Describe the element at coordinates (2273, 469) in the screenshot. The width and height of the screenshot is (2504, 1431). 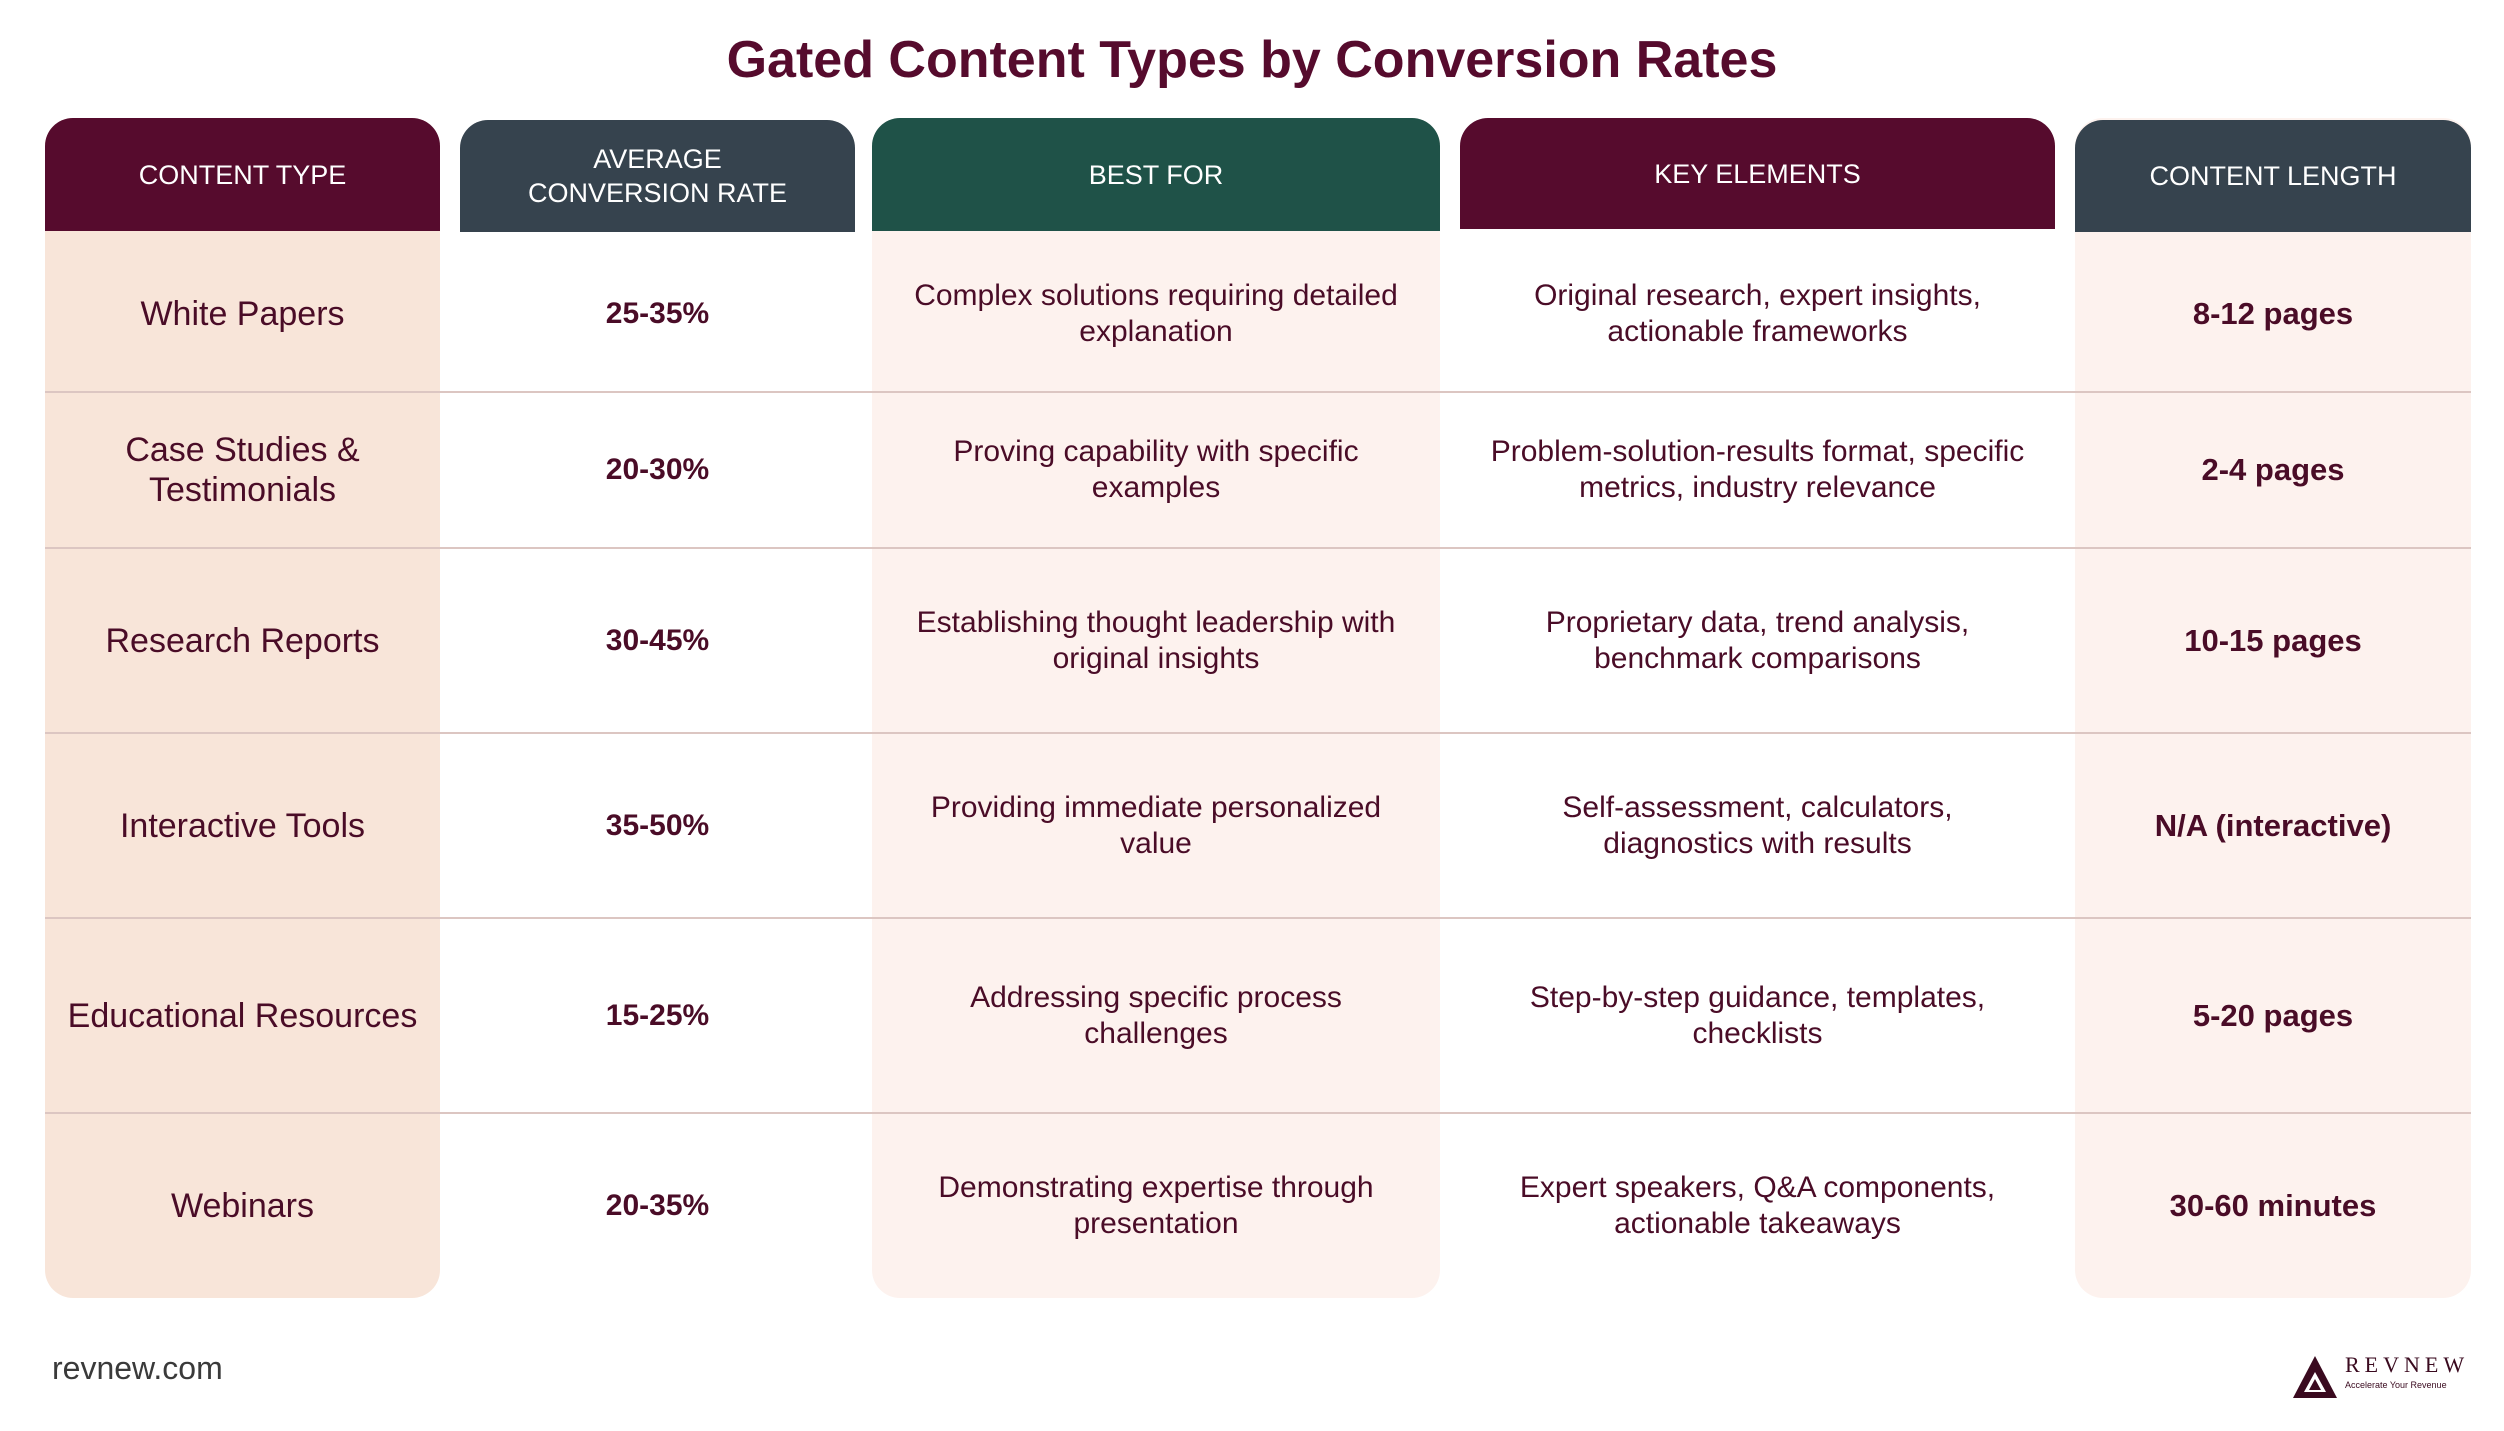
I see `content-length-cell: 2-4 pages` at that location.